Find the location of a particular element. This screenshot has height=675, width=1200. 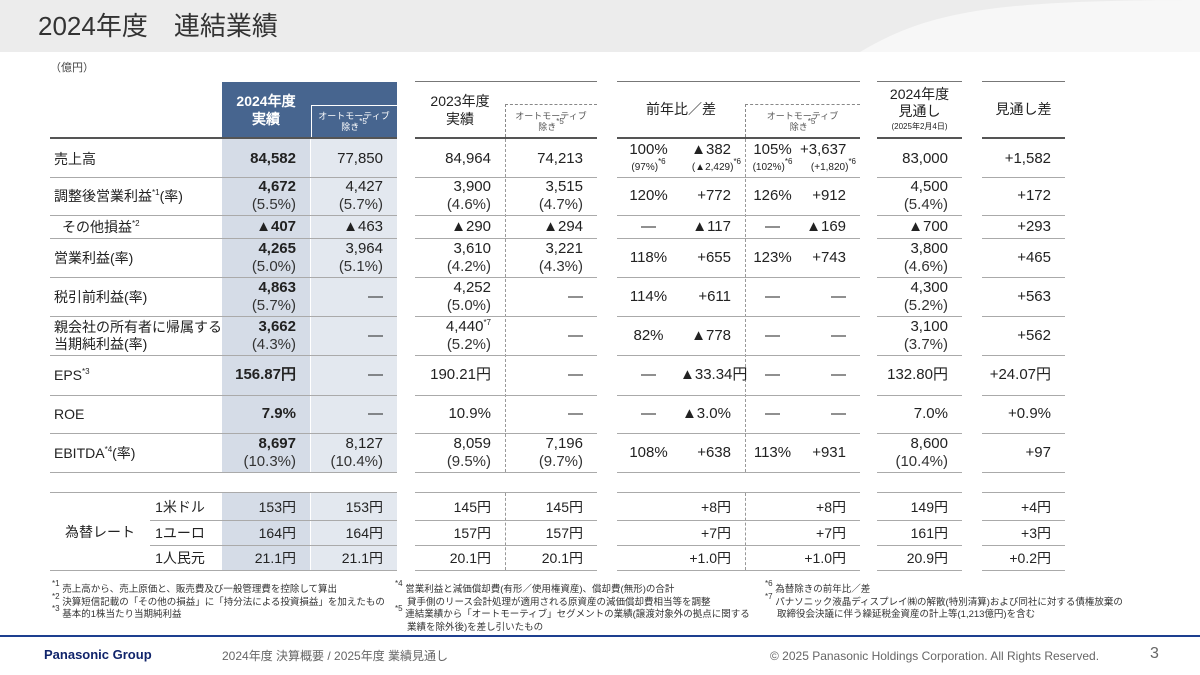

cell: 84,964 is located at coordinates (468, 158).